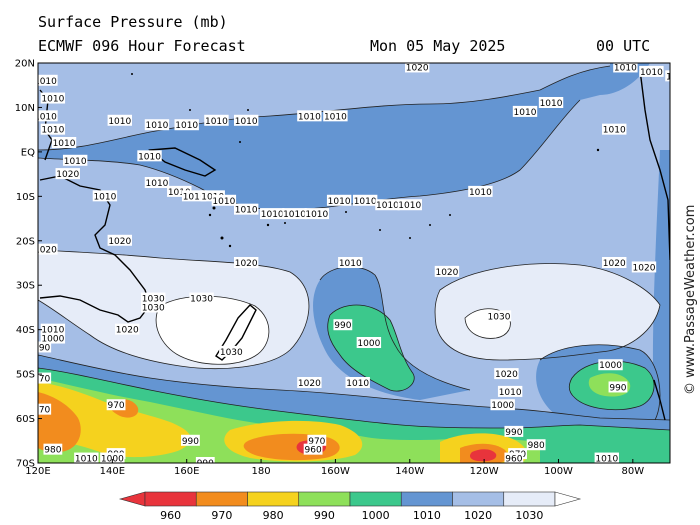  Describe the element at coordinates (484, 471) in the screenshot. I see `lon-label: 120W` at that location.